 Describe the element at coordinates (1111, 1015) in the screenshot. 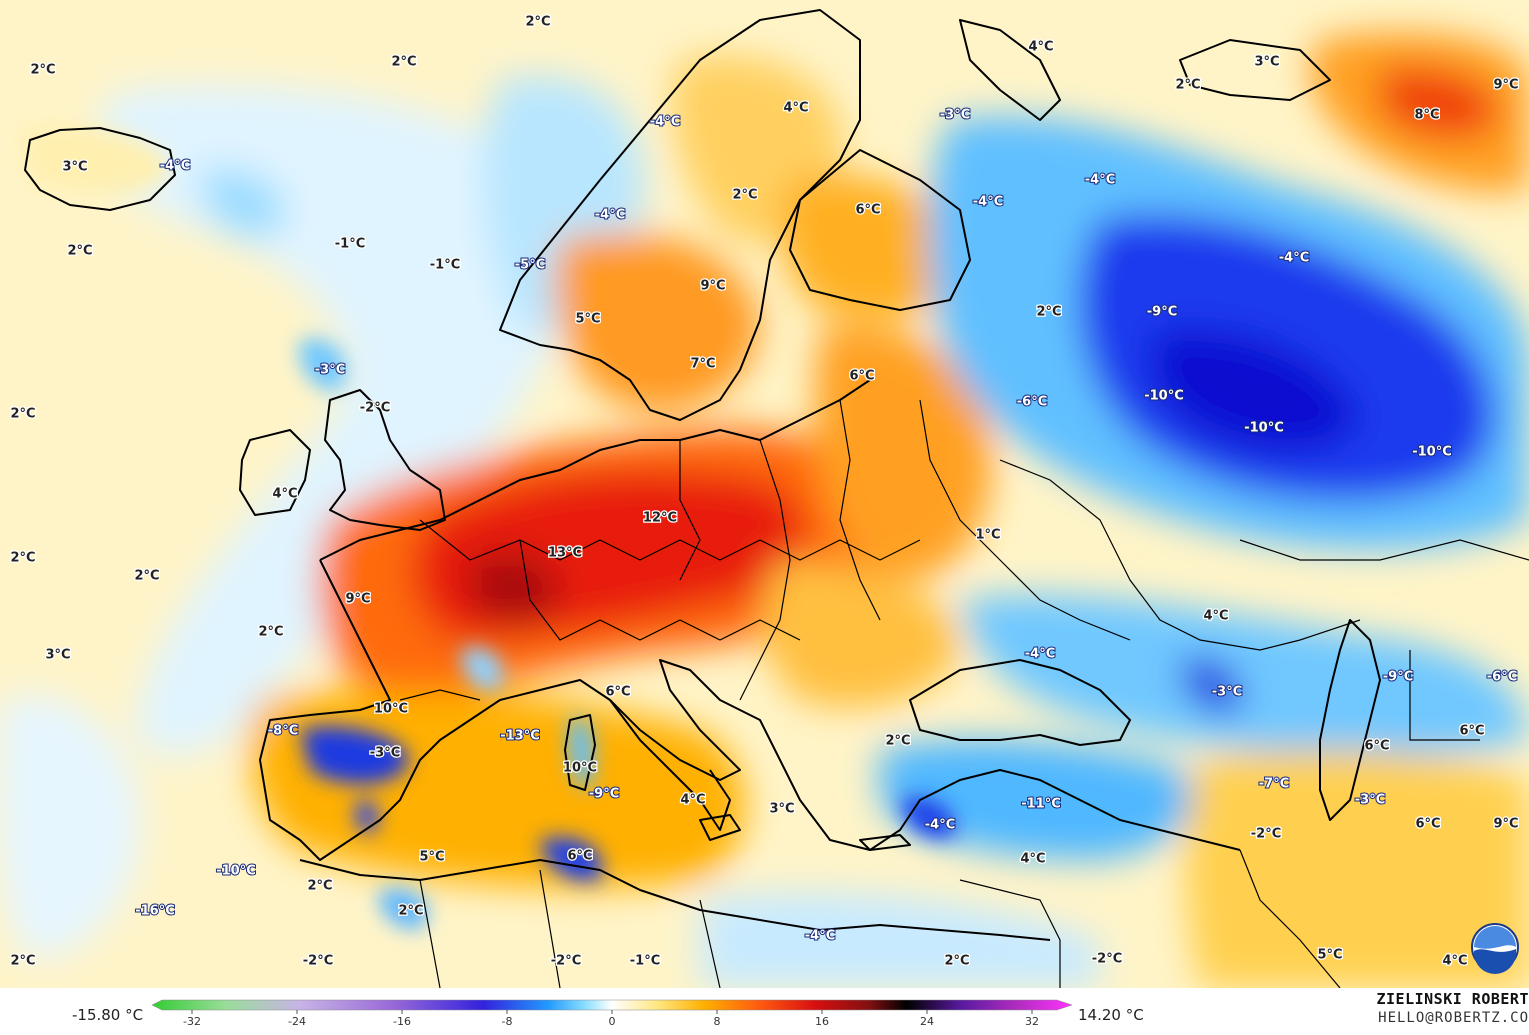

I see `legend-max-value: 14.20 °C` at that location.